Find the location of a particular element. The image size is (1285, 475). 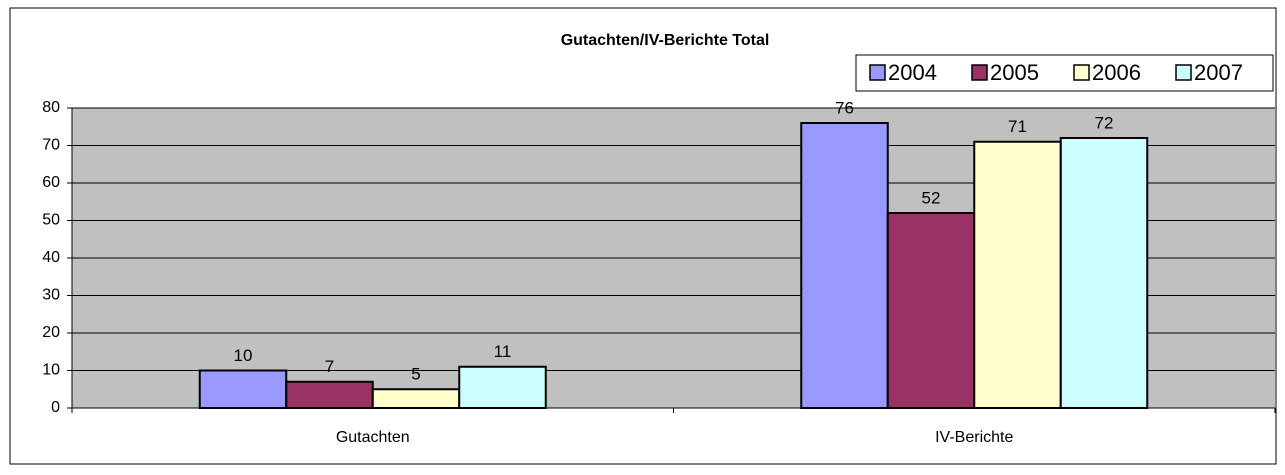

y-tick-label: 40 is located at coordinates (51, 257).